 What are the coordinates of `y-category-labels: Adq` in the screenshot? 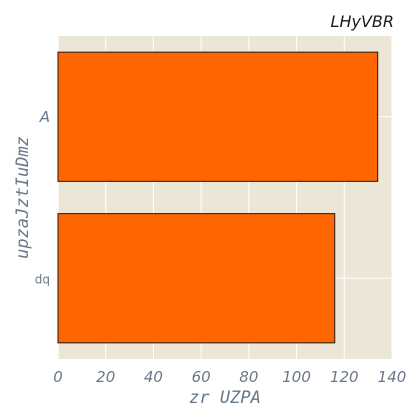 It's located at (42, 197).